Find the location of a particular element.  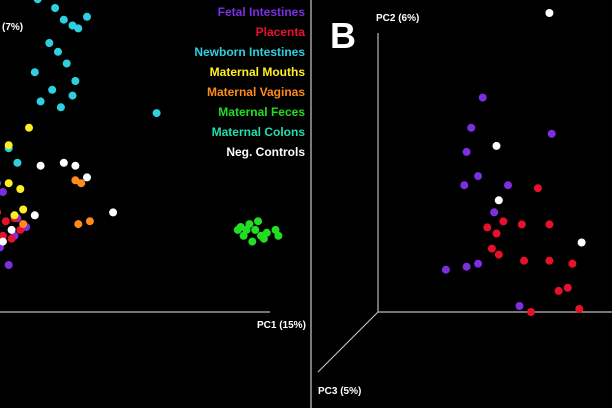

panel-b-pc2-label: PC2 (6%) is located at coordinates (397, 18).